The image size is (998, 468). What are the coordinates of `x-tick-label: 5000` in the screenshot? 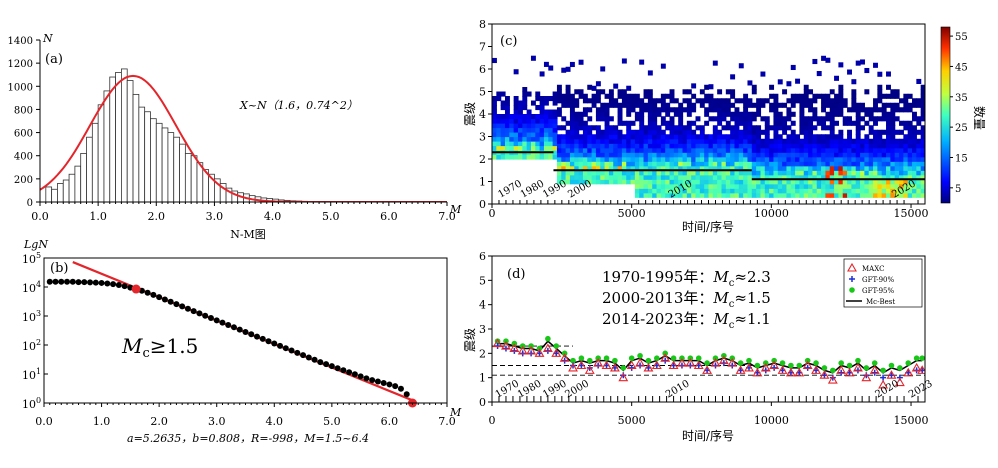 It's located at (632, 420).